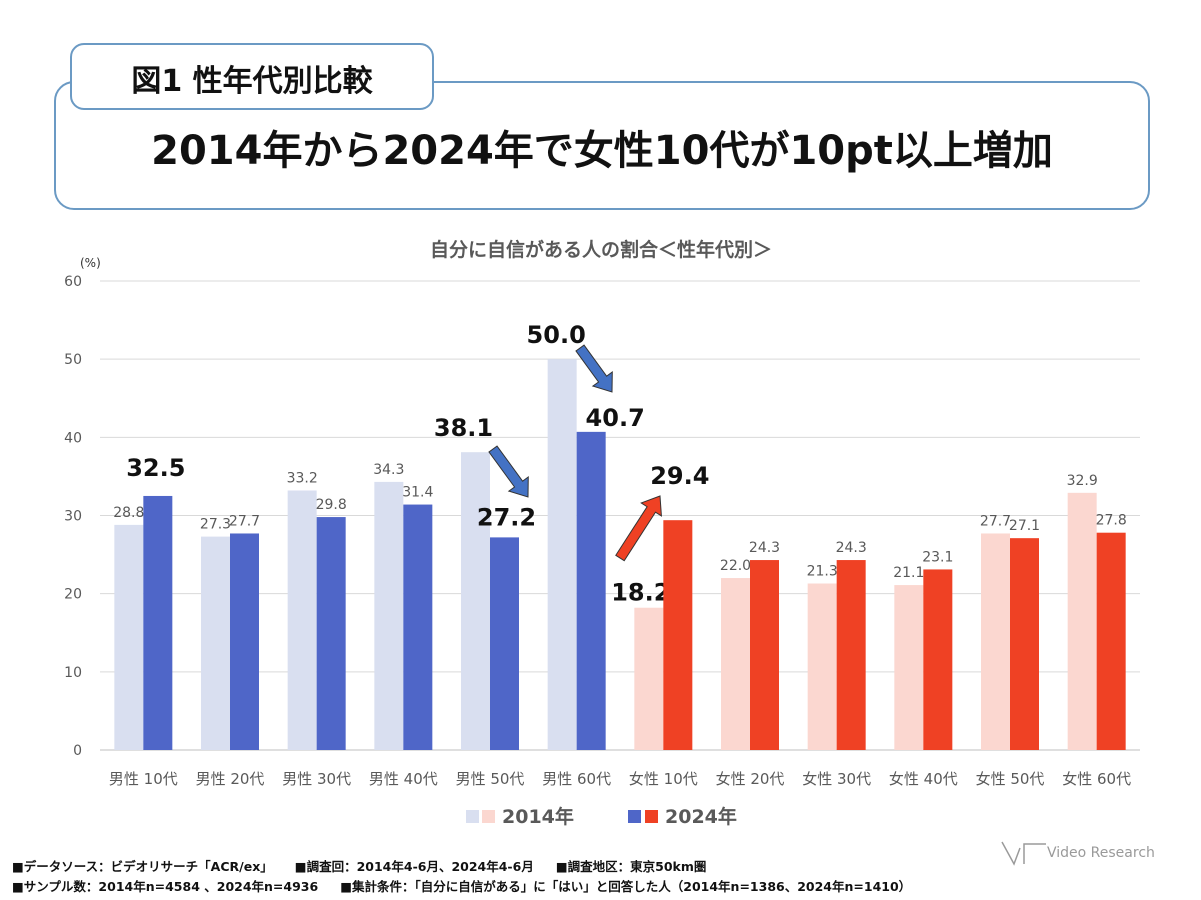 Image resolution: width=1201 pixels, height=900 pixels. Describe the element at coordinates (1023, 853) in the screenshot. I see `video-research-logo-icon` at that location.